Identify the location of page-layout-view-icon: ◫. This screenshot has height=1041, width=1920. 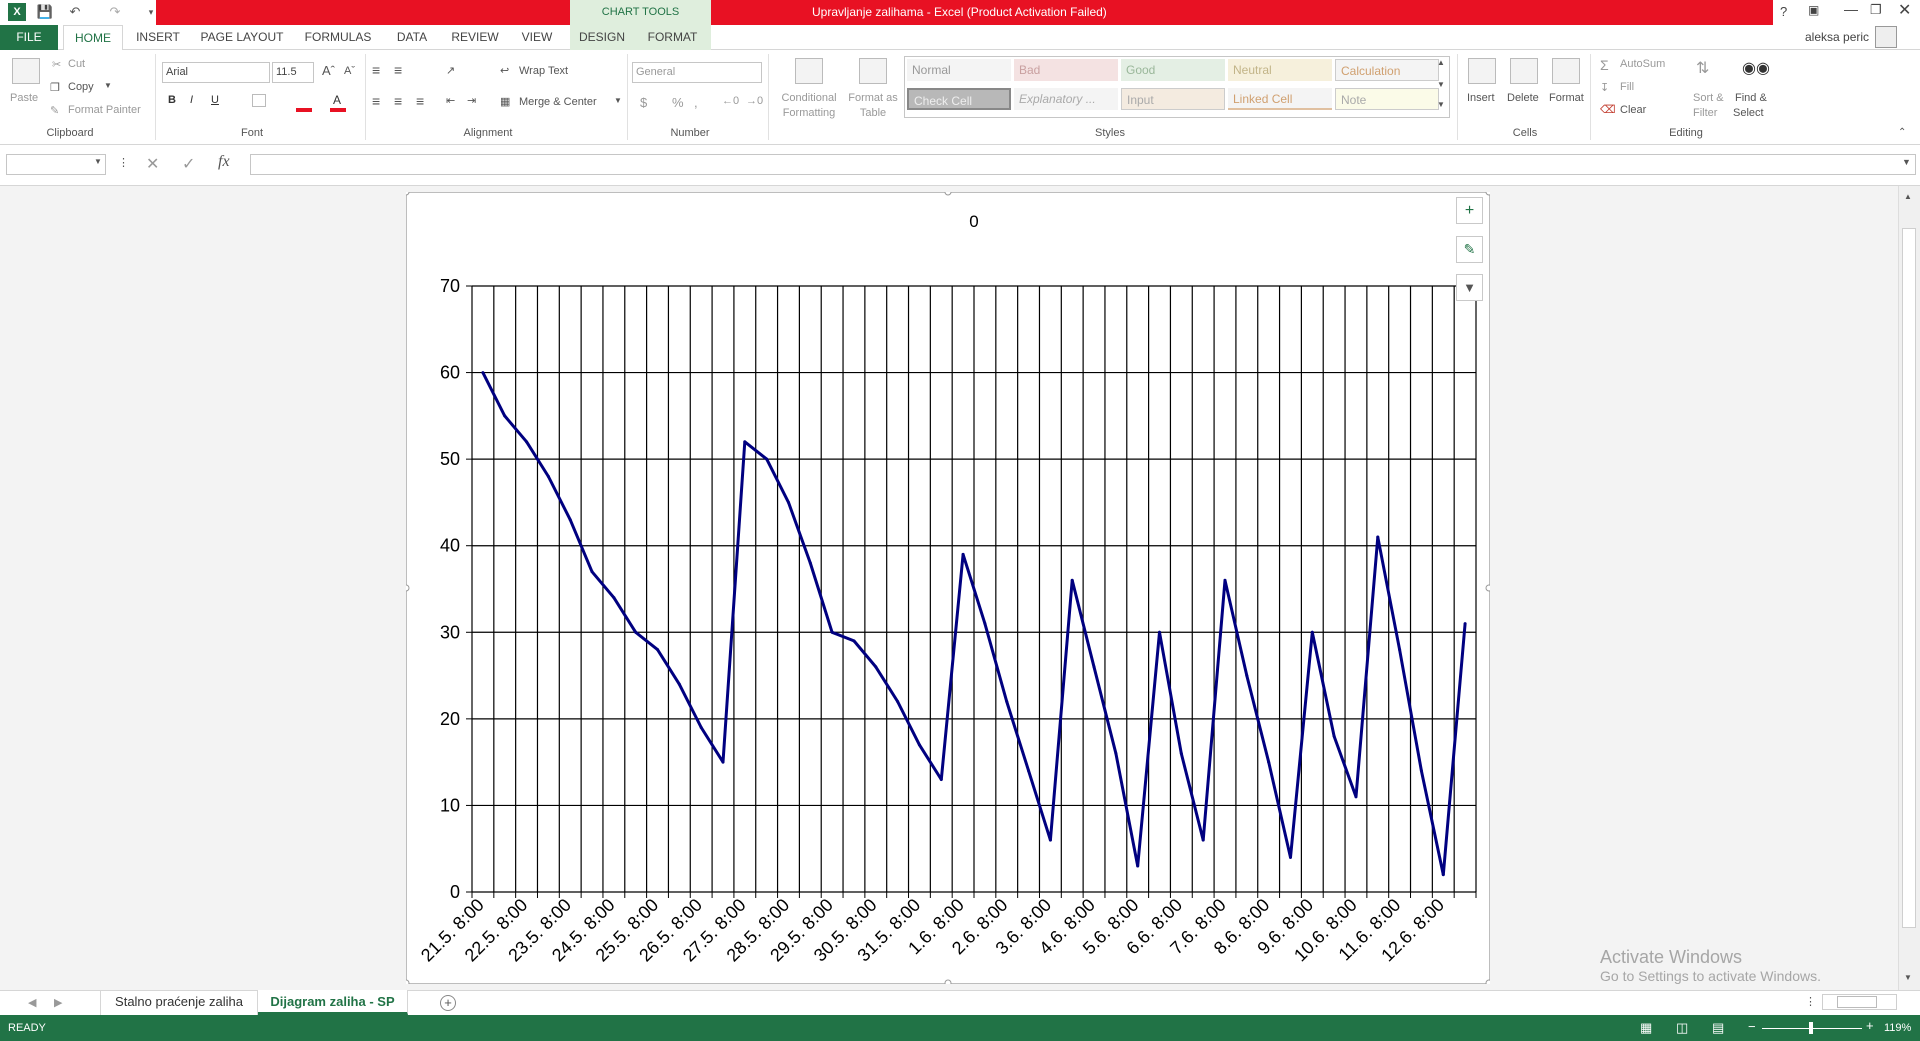
(1682, 1027).